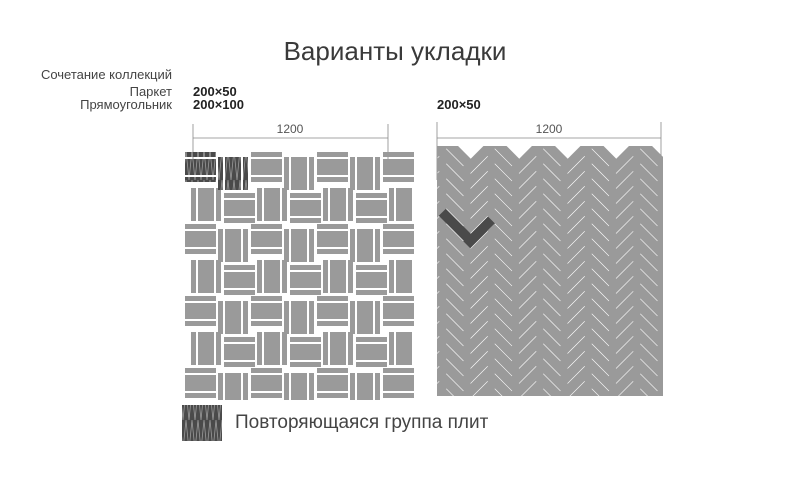  Describe the element at coordinates (126, 104) in the screenshot. I see `label-rectangle: Прямоугольник` at that location.